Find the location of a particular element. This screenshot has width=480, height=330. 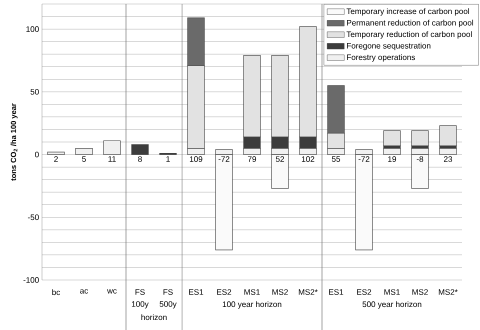

text: 100y is located at coordinates (140, 304).